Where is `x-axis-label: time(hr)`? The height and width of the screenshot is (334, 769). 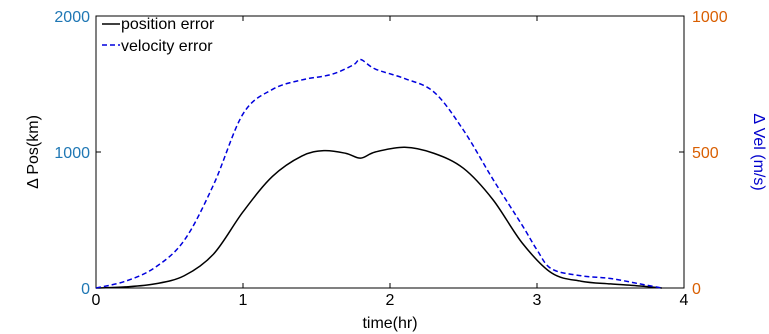 x-axis-label: time(hr) is located at coordinates (389, 323).